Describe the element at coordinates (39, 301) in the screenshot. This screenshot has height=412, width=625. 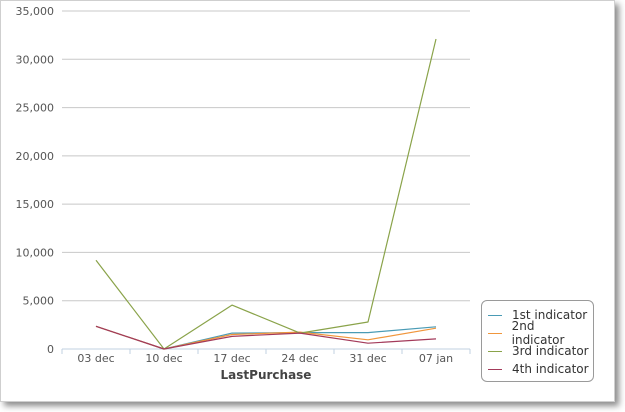
I see `y-tick-label: 5,000` at that location.